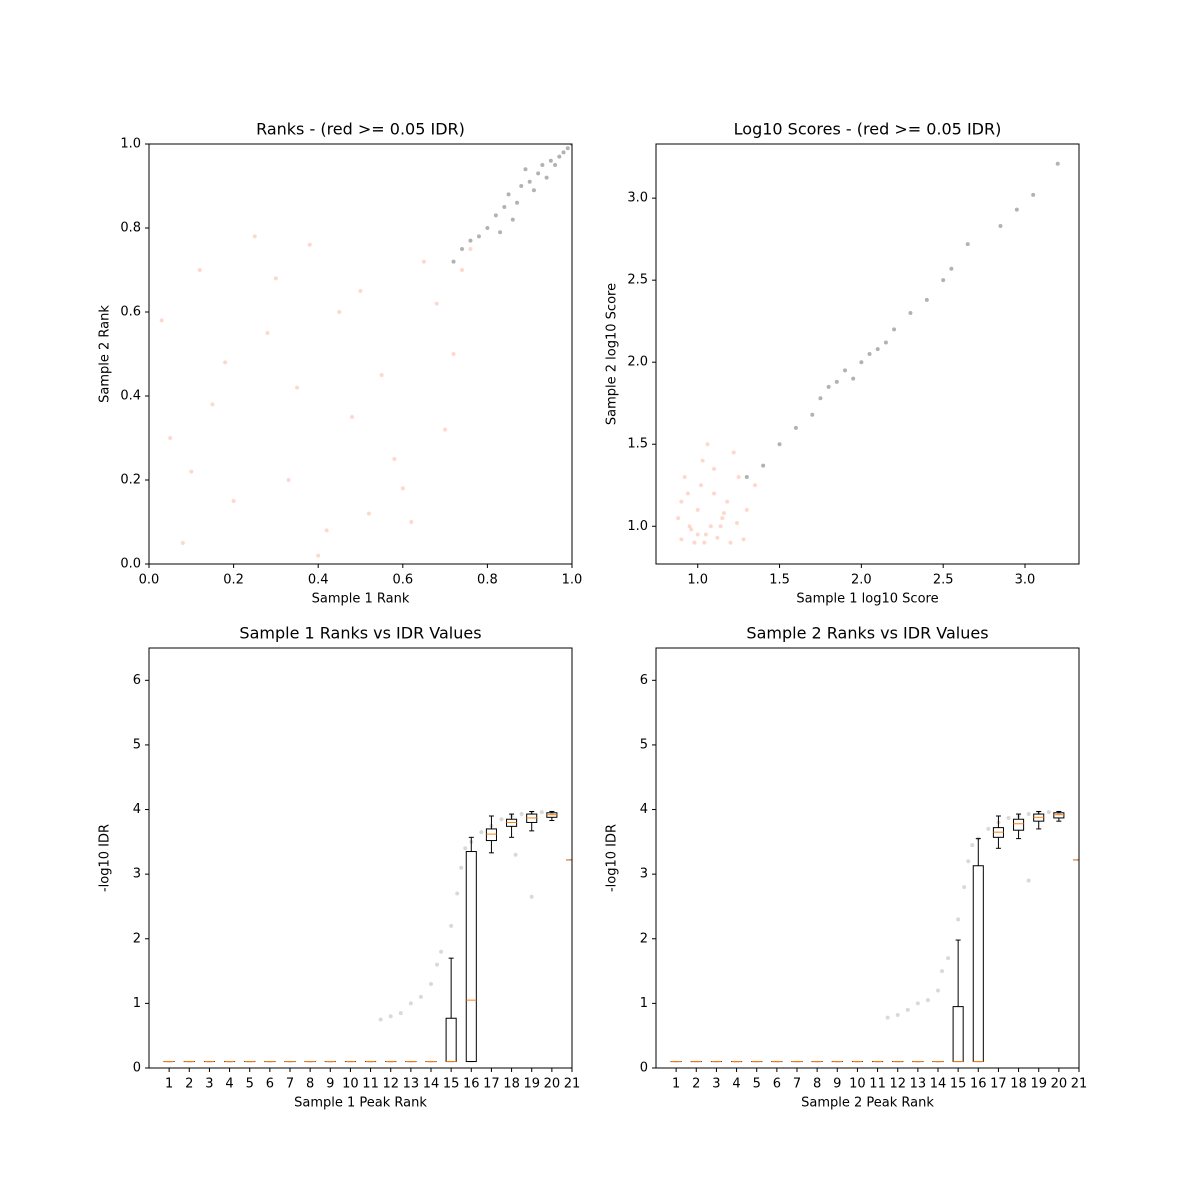  Describe the element at coordinates (644, 744) in the screenshot. I see `y-tick-label: 5` at that location.